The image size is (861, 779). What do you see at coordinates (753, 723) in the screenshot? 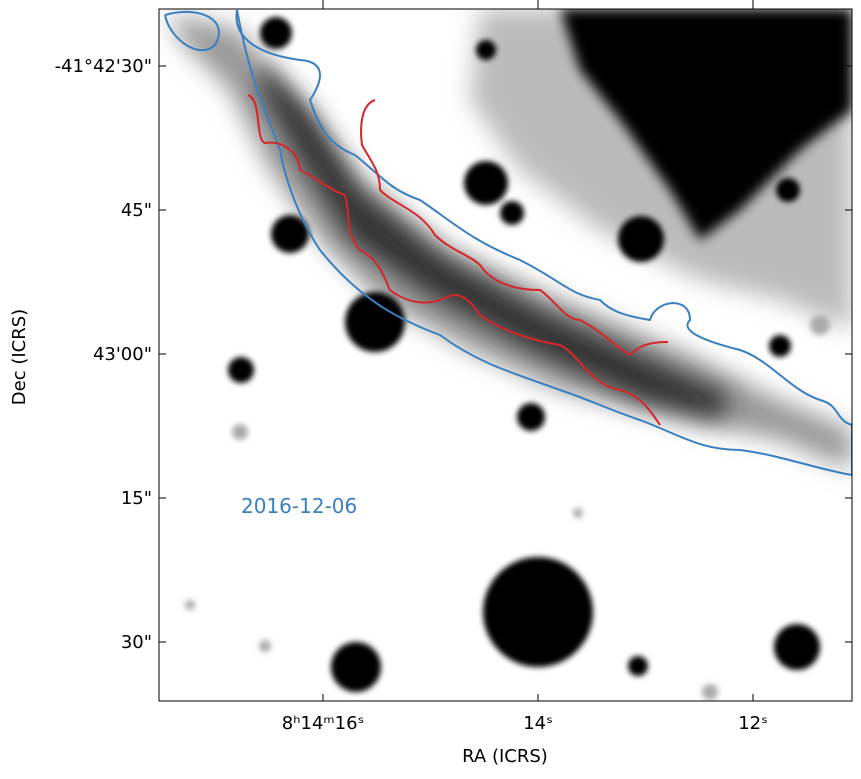
I see `x-tick-label: 12ˢ` at bounding box center [753, 723].